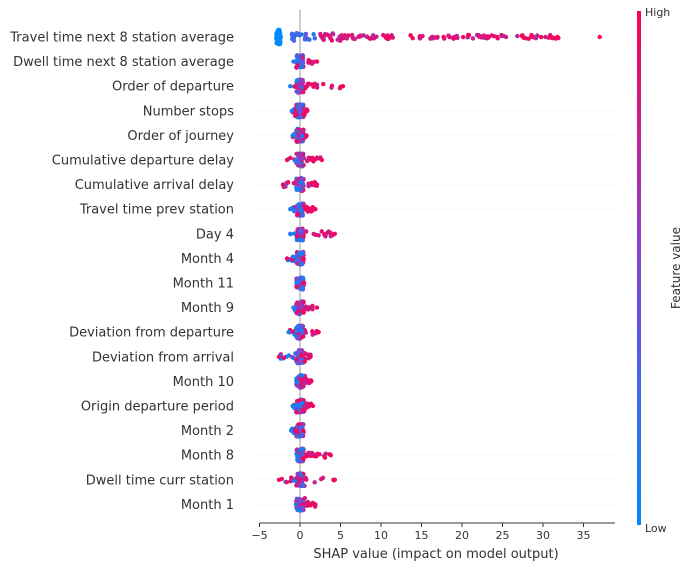 The image size is (690, 568). Describe the element at coordinates (639, 268) in the screenshot. I see `colorbar-gradient` at that location.